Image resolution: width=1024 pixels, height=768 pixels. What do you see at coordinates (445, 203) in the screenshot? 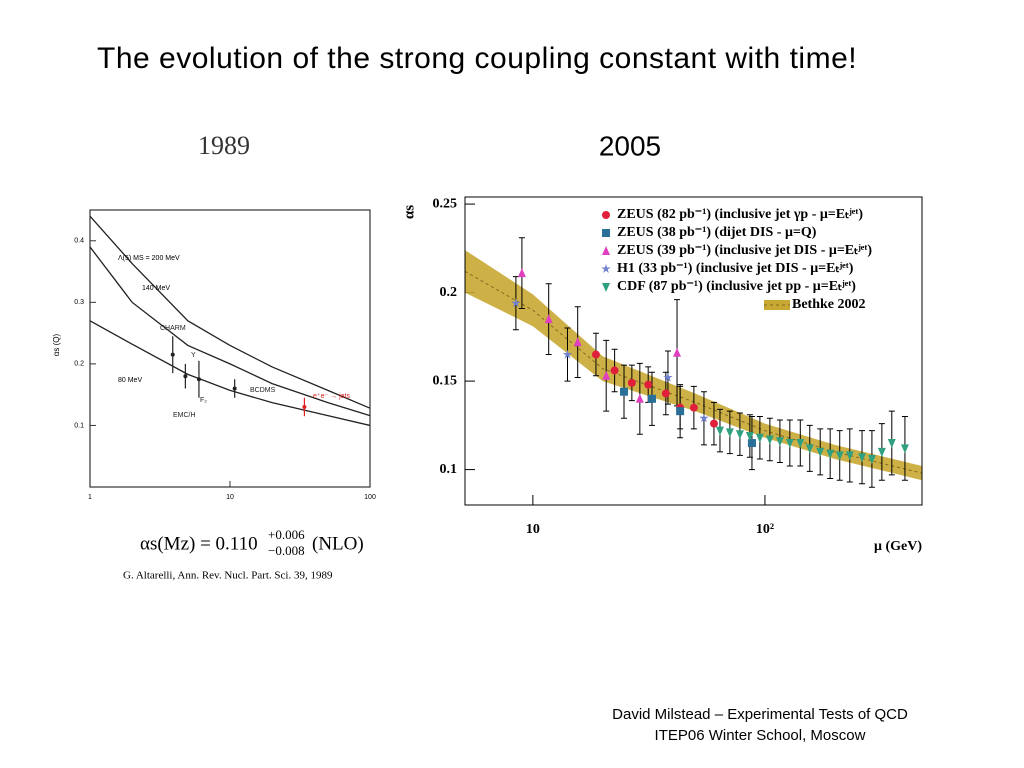
I see `y-tick-label: 0.25` at bounding box center [445, 203].